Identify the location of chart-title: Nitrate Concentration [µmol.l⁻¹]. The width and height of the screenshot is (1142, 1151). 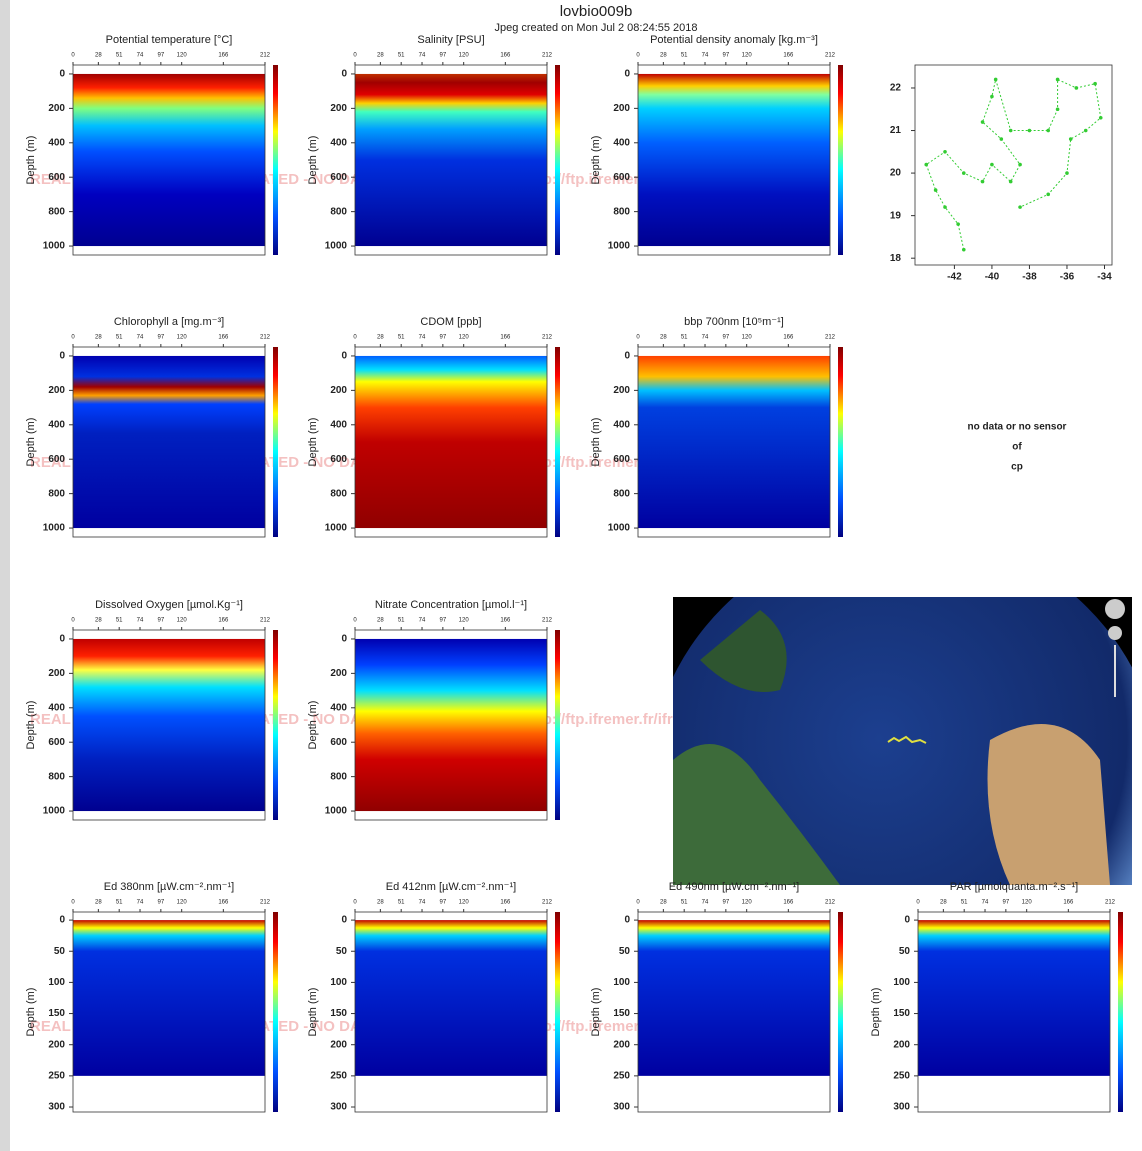
(451, 605).